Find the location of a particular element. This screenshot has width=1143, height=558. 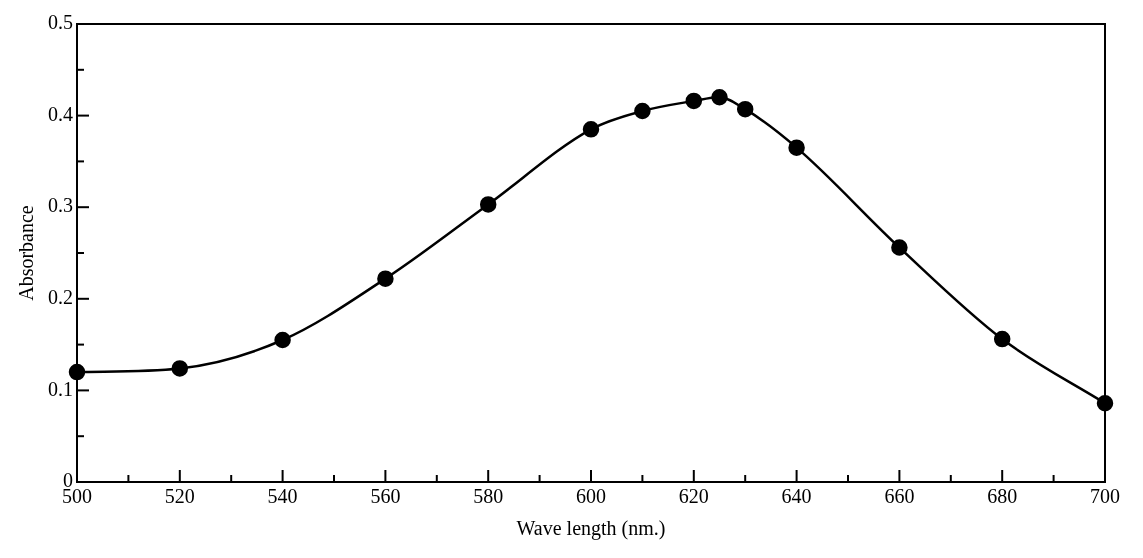

y-tick-label: 0.3 is located at coordinates (60, 205).